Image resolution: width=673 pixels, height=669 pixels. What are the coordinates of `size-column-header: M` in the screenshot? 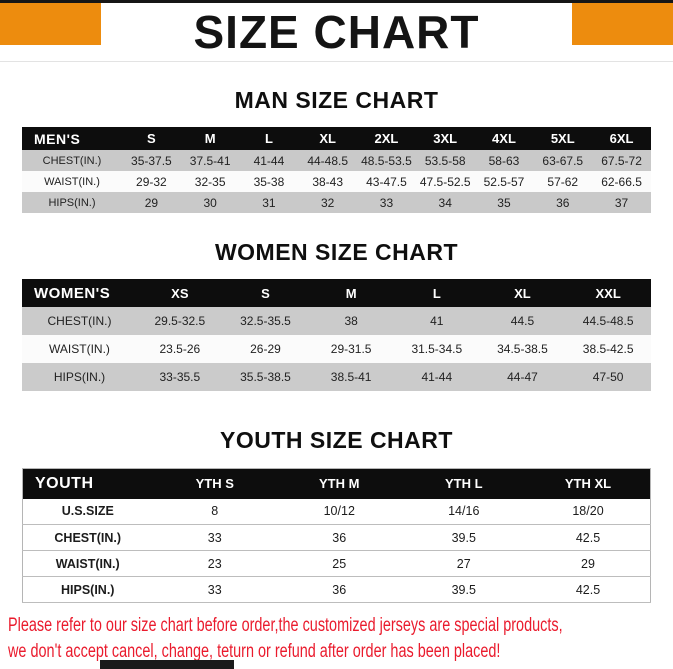 It's located at (210, 138).